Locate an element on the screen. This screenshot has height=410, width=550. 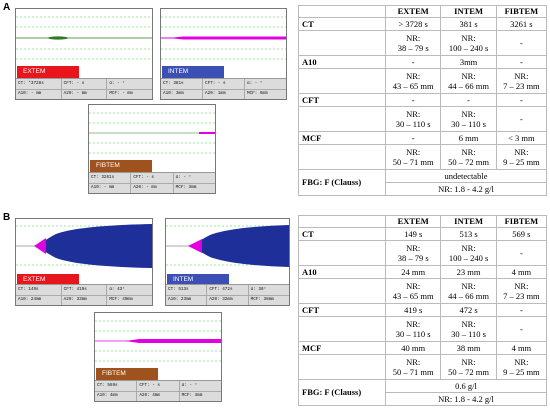
b-extem-ct: CT: 149s is located at coordinates (39, 290).